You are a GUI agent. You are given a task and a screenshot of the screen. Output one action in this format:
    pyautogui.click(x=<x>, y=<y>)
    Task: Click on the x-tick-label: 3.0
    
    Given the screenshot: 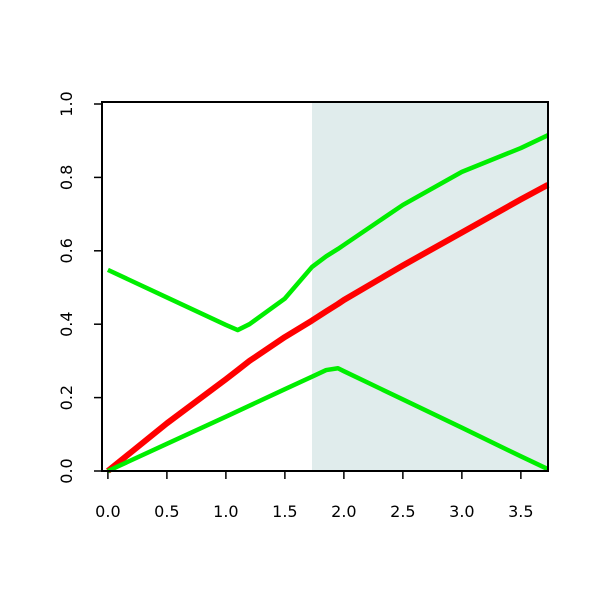 What is the action you would take?
    pyautogui.click(x=461, y=511)
    